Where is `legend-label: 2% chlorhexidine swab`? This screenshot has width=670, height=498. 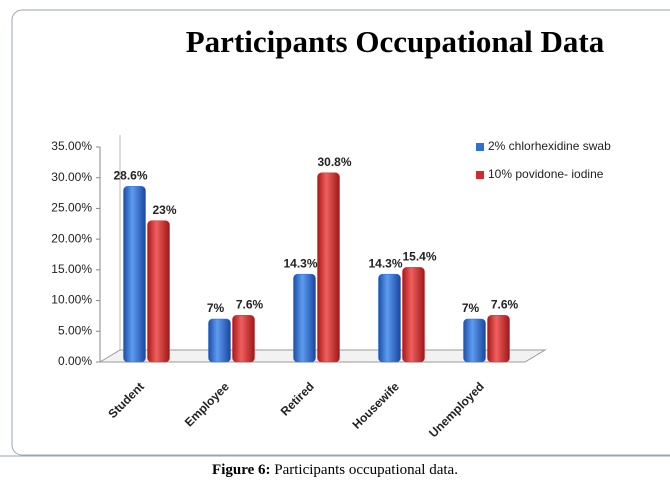
legend-label: 2% chlorhexidine swab is located at coordinates (549, 146).